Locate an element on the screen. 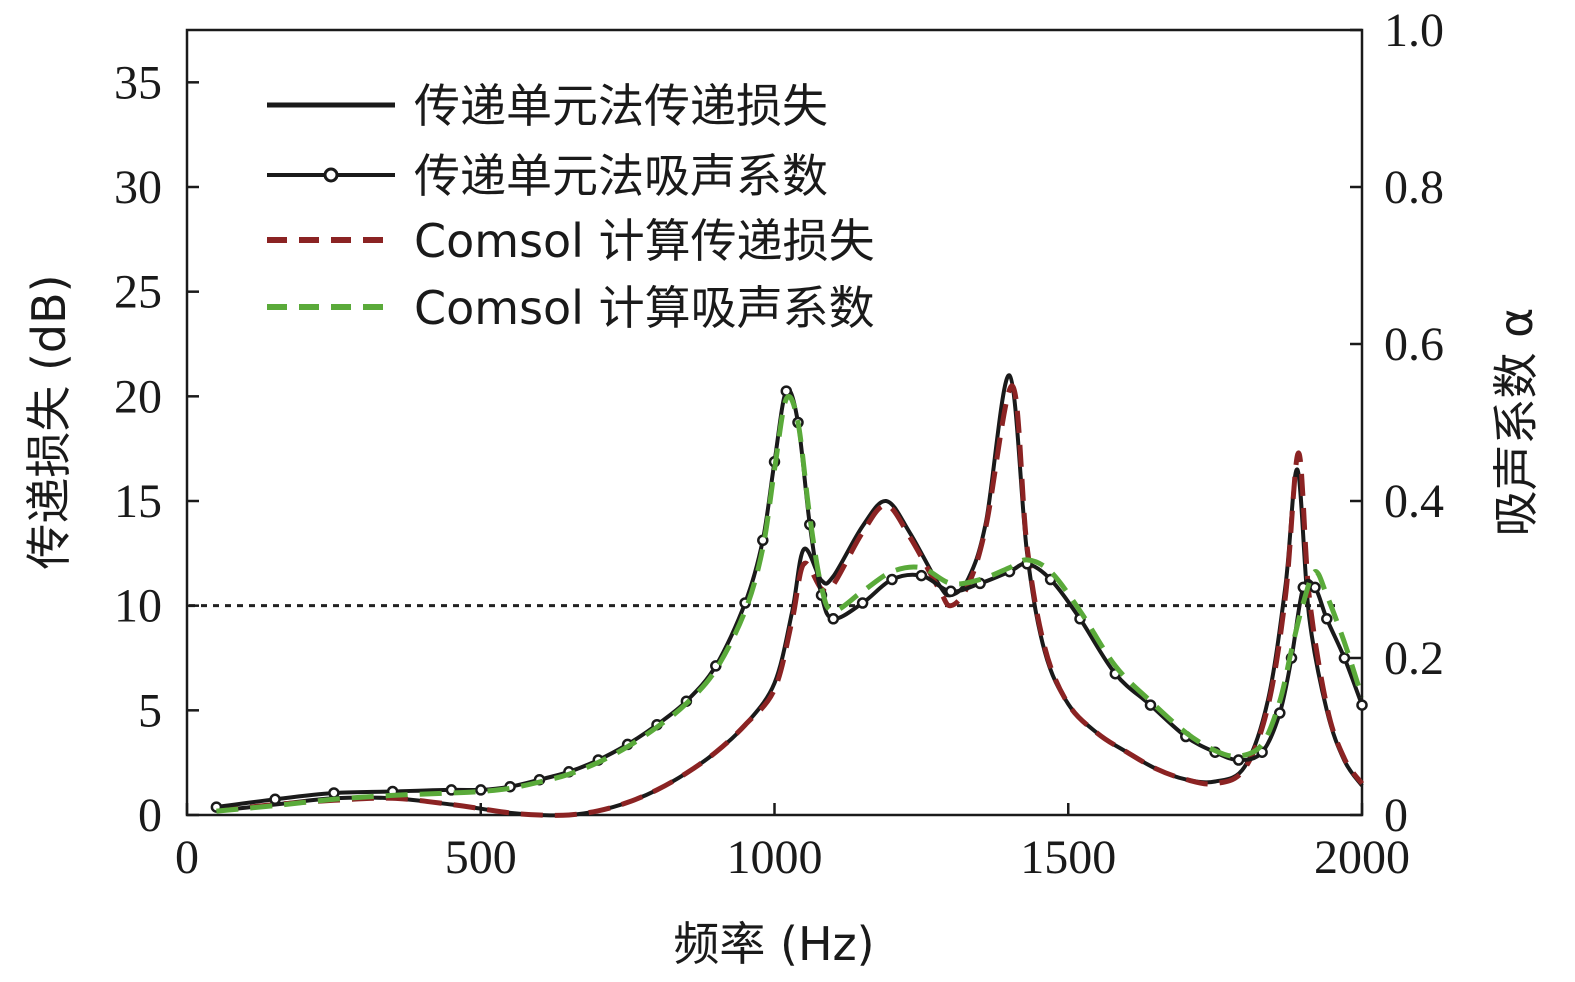  y2-tick-label: 1.0 is located at coordinates (1414, 30).